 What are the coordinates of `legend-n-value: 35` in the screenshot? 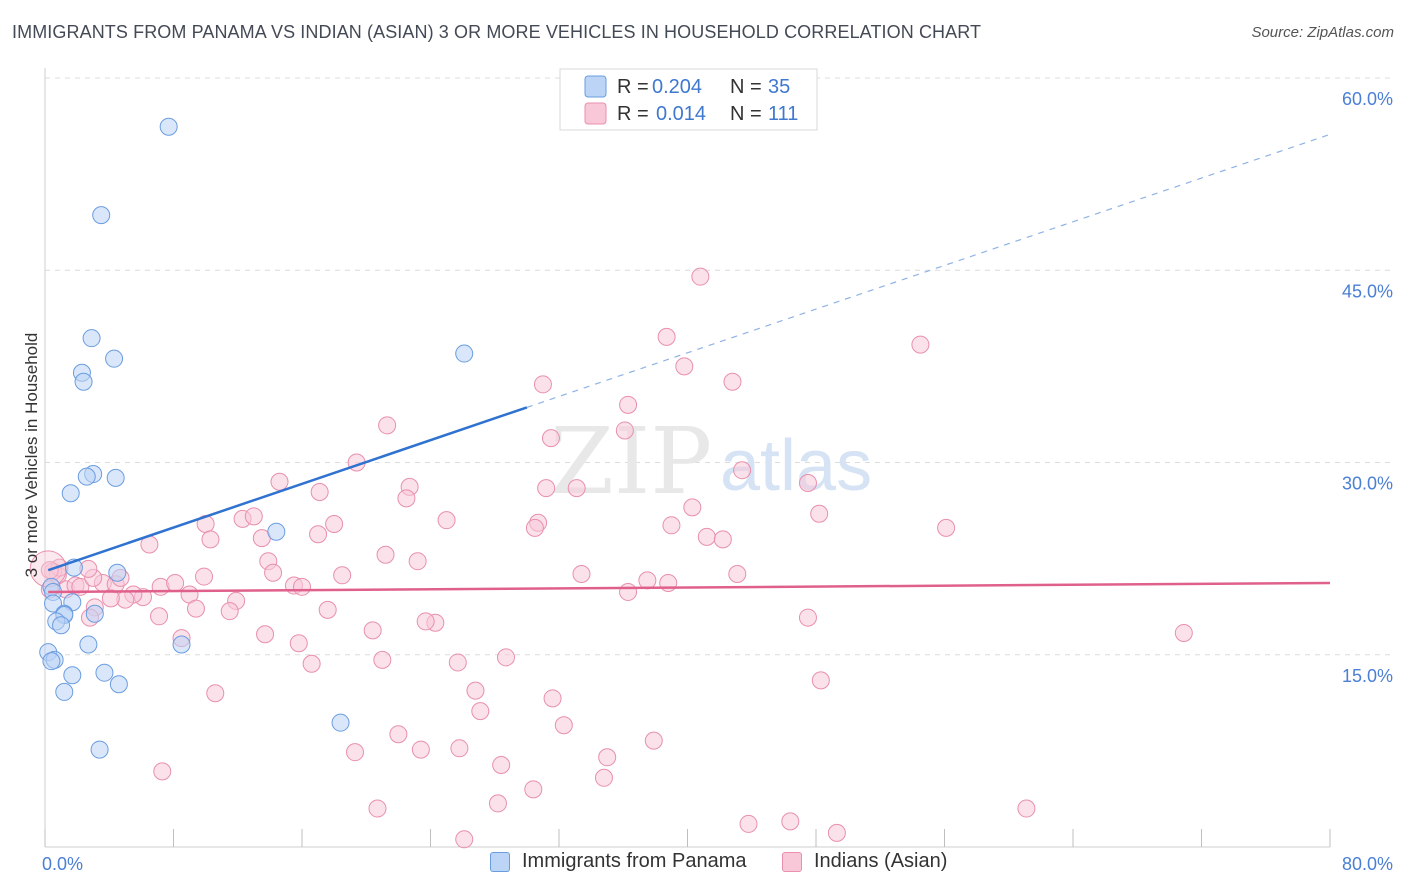 It's located at (779, 87).